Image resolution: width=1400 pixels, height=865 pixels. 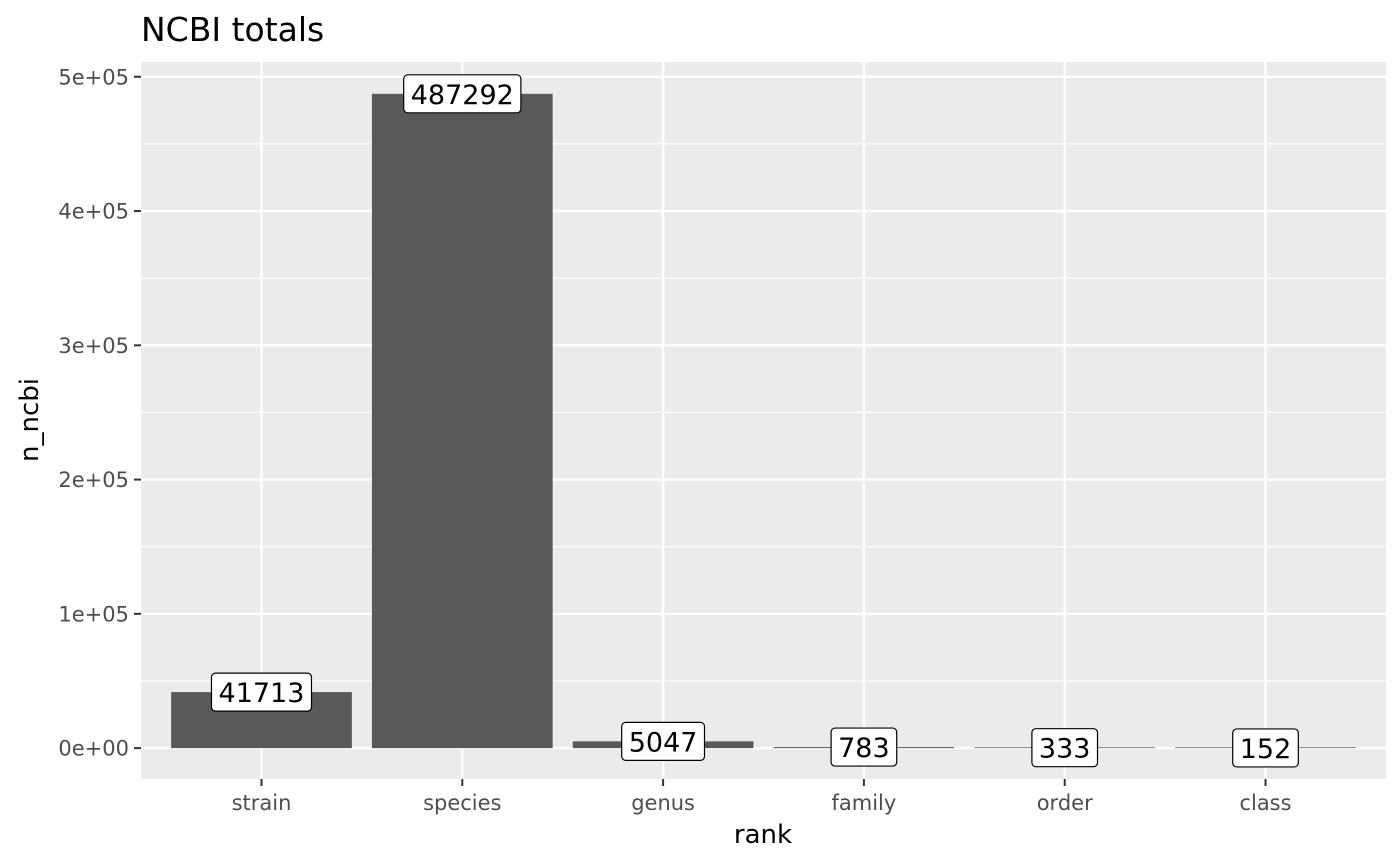 I want to click on x-tick-label-family: family, so click(x=863, y=803).